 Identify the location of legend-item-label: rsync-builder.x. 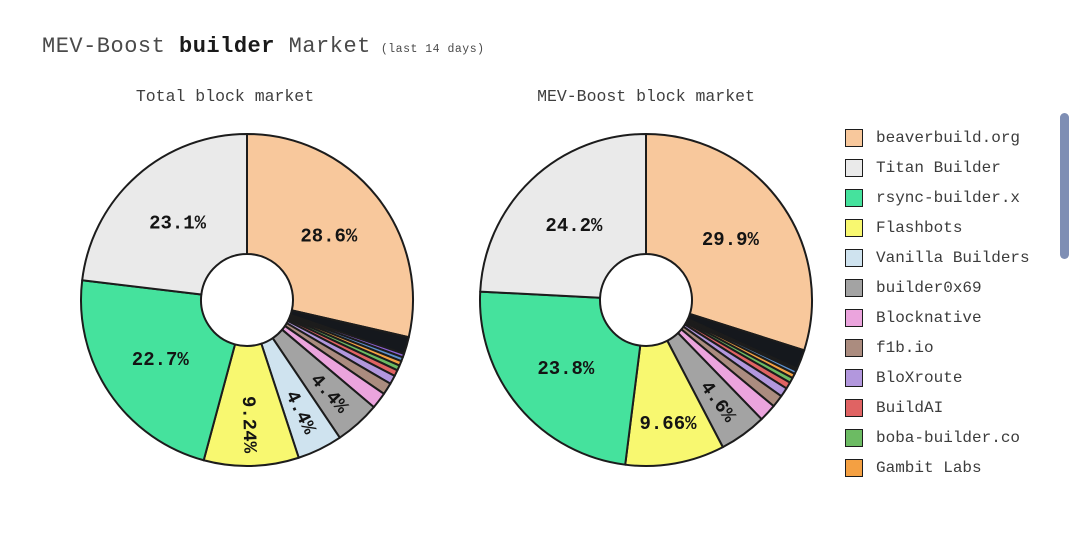
(948, 198).